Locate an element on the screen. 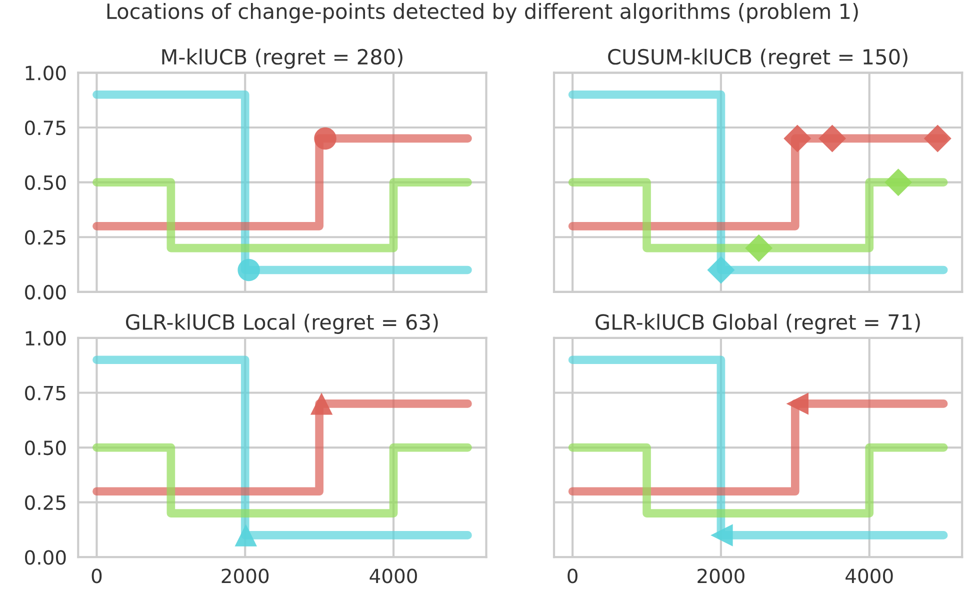 This screenshot has height=601, width=965. chart-title: M-klUCB (regret = 280) is located at coordinates (282, 58).